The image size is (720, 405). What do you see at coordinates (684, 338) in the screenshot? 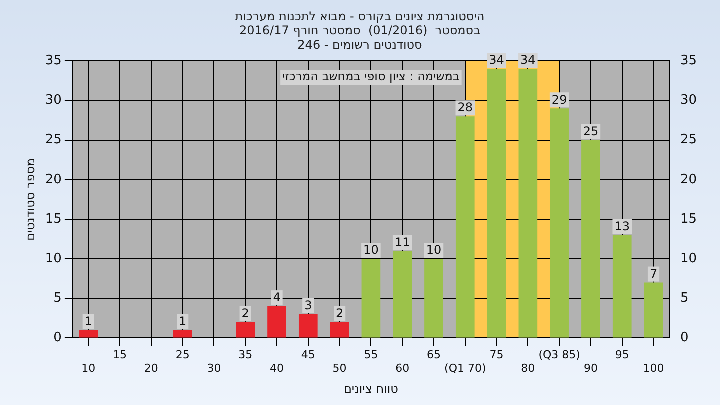
I see `y2-tick-label: 0` at bounding box center [684, 338].